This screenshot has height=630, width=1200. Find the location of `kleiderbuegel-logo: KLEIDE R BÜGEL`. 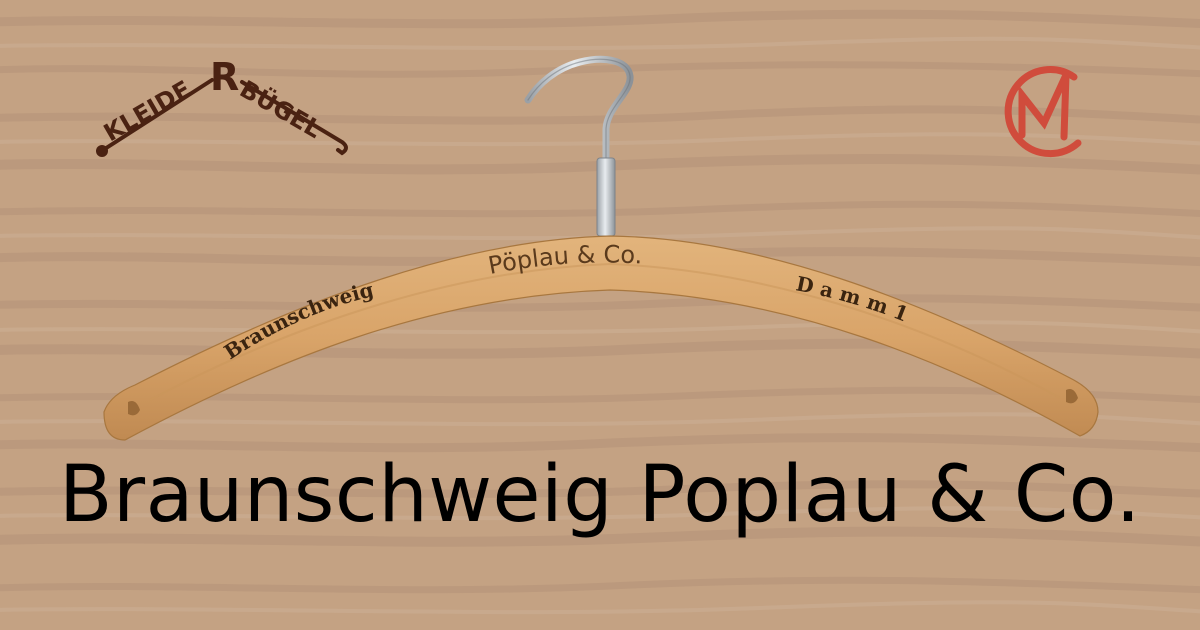

kleiderbuegel-logo: KLEIDE R BÜGEL is located at coordinates (222, 106).